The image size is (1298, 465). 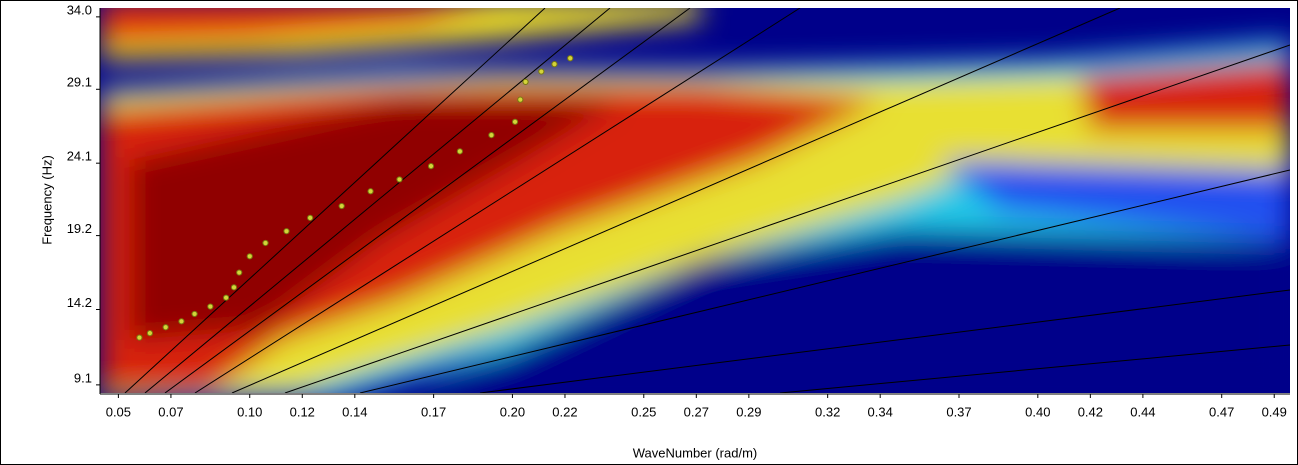 I want to click on y-axis-title: Frequency (Hz), so click(x=46, y=200).